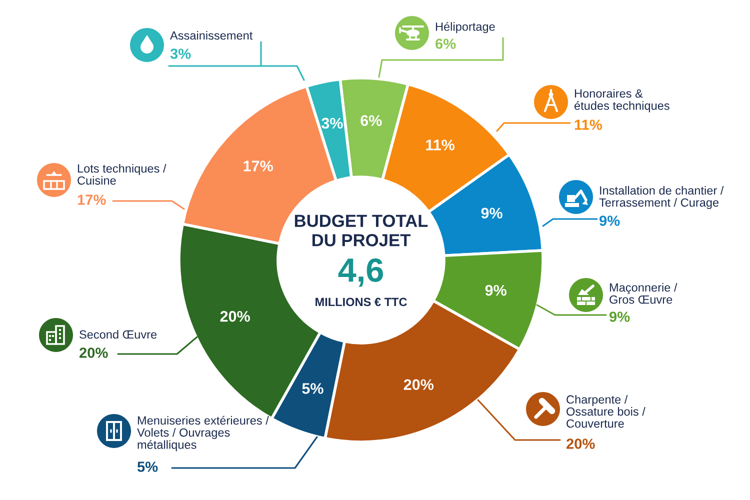 This screenshot has width=750, height=500. I want to click on slice-label: Second Œuvre, so click(118, 334).